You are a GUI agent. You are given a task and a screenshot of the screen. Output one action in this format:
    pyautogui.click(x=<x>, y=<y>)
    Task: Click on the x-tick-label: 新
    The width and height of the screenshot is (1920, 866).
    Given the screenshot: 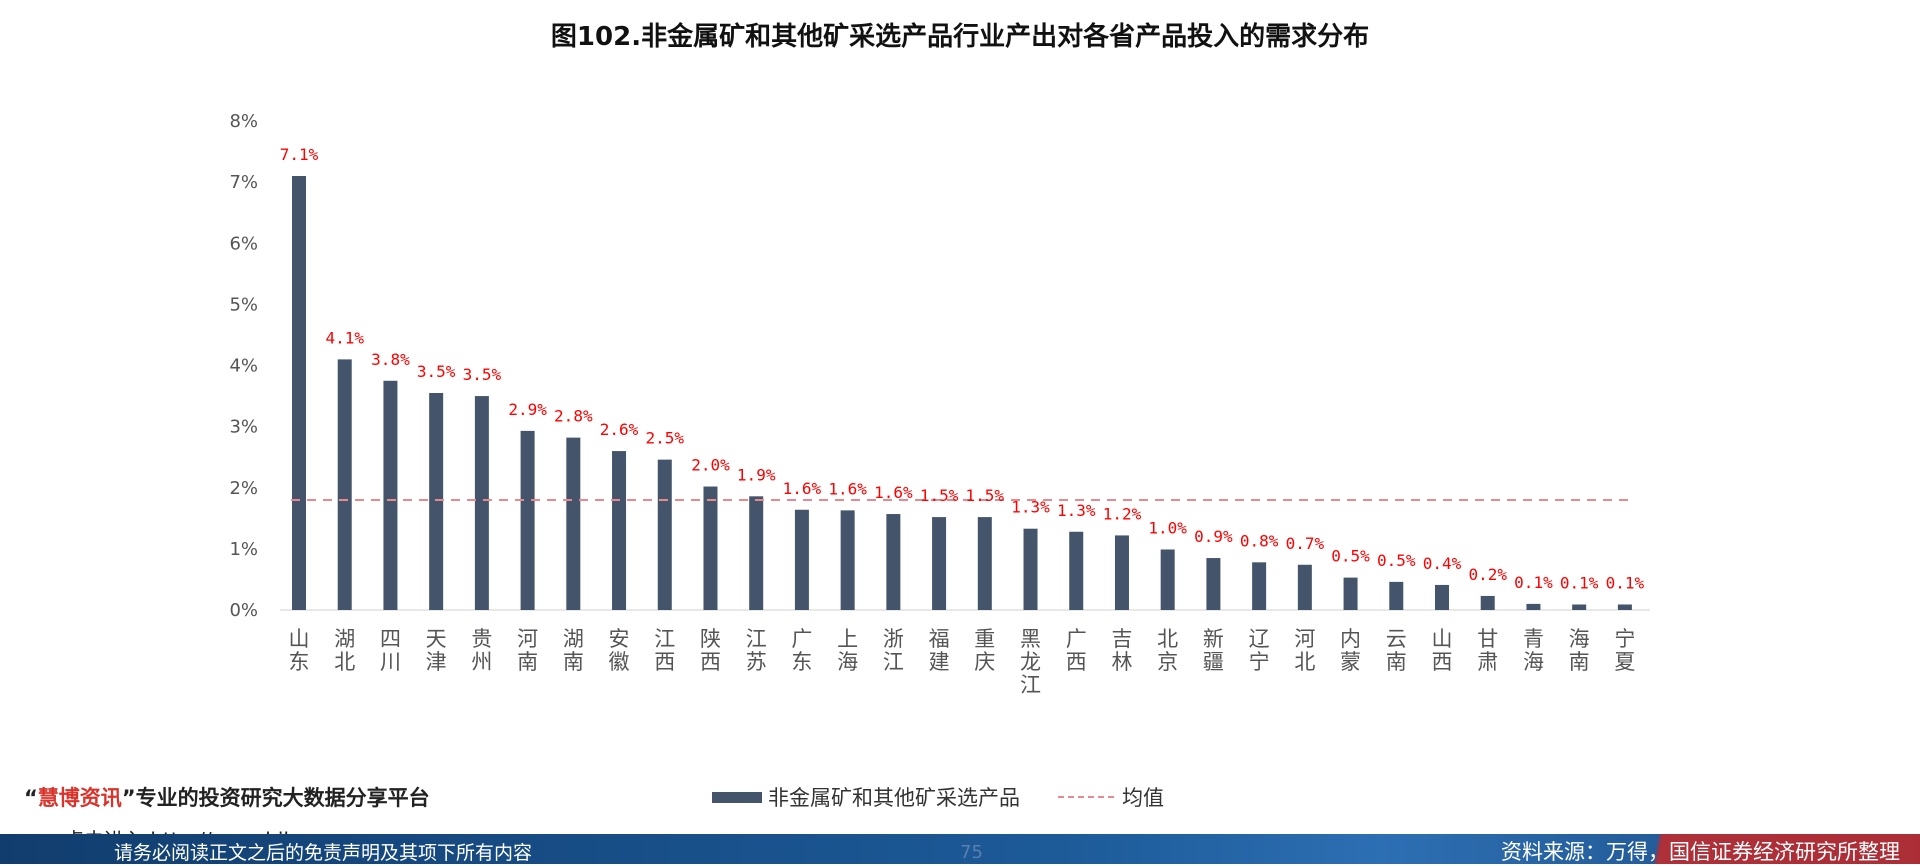 What is the action you would take?
    pyautogui.click(x=1213, y=639)
    